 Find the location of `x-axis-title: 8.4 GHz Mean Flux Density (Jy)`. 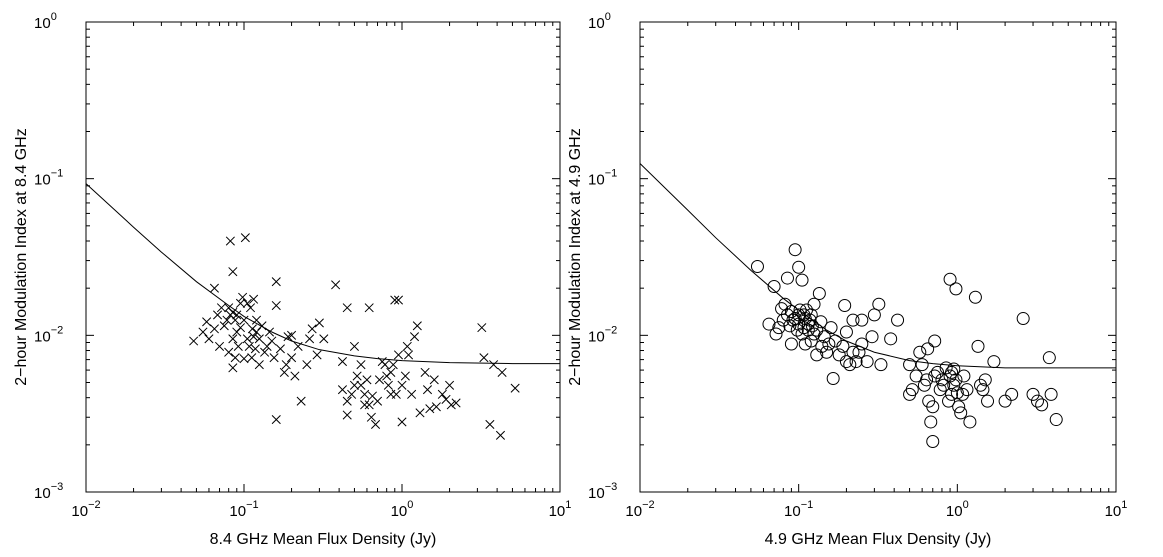

x-axis-title: 8.4 GHz Mean Flux Density (Jy) is located at coordinates (323, 539).